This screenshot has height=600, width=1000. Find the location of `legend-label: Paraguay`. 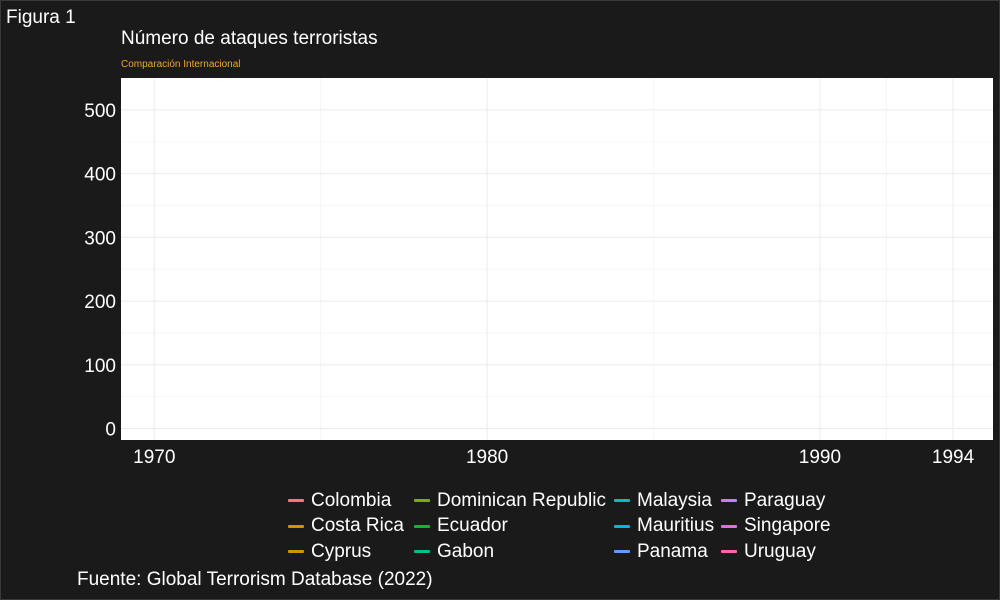

legend-label: Paraguay is located at coordinates (785, 500).